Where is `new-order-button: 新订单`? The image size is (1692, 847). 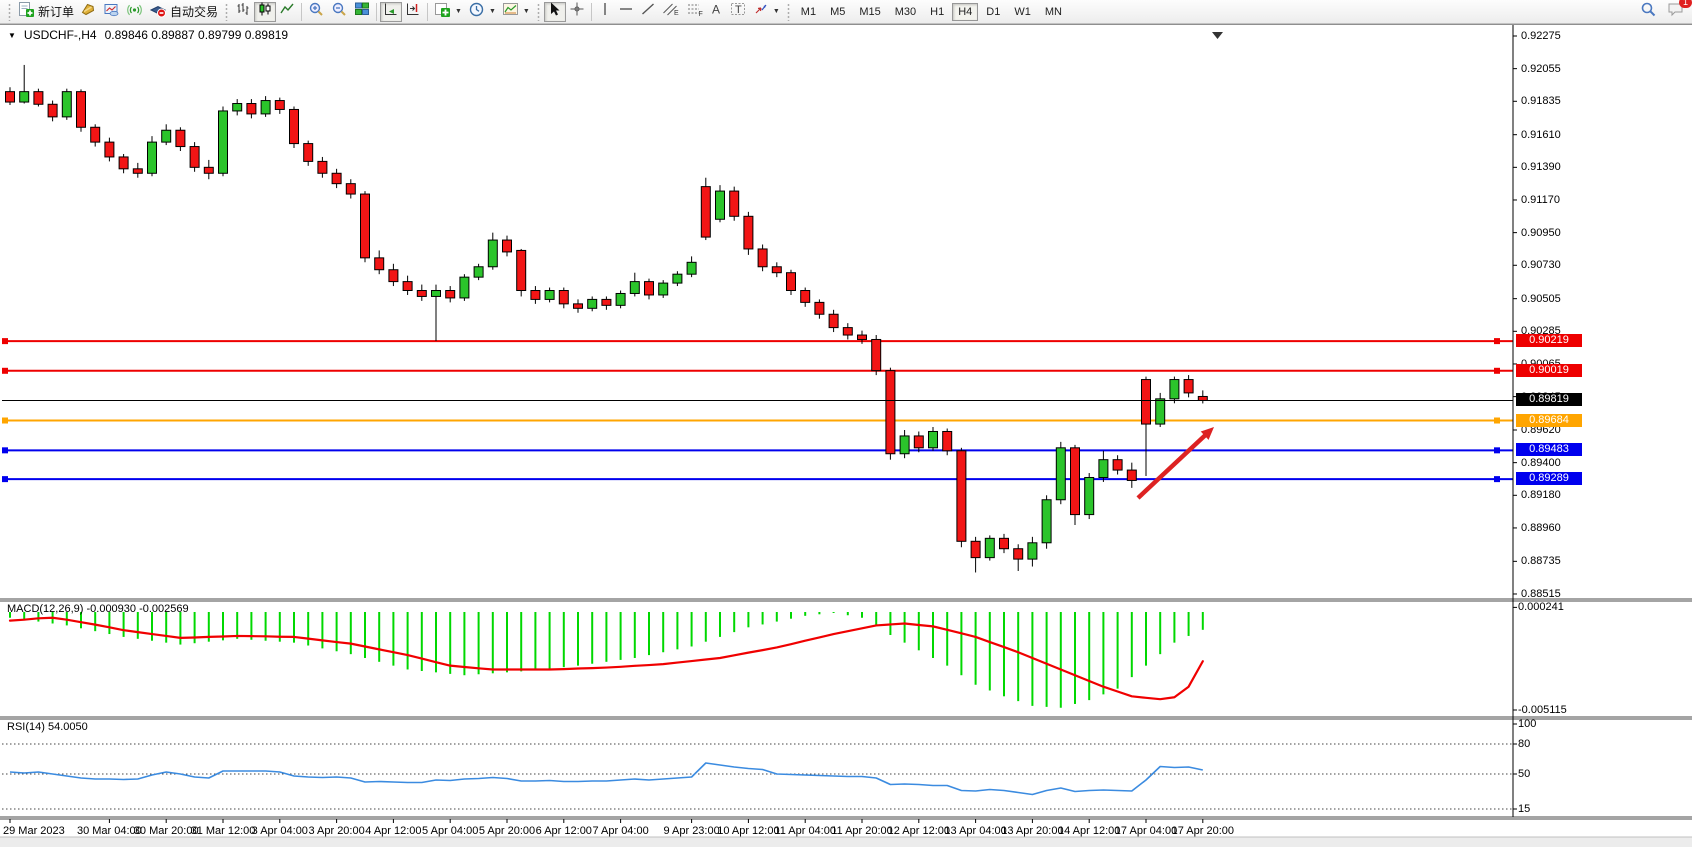
new-order-button: 新订单 is located at coordinates (46, 11).